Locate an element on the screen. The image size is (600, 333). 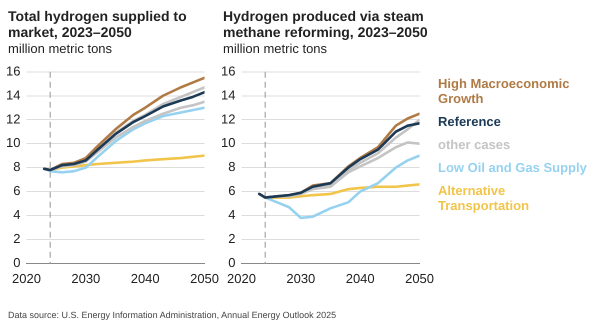
chart-title: Total hydrogen supplied to market, 2023–2050 is located at coordinates (98, 24).